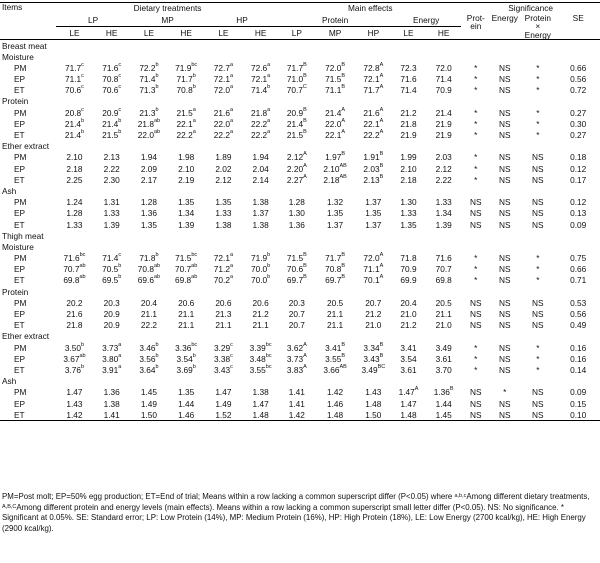 This screenshot has height=563, width=600. I want to click on table-cell: 3.61, so click(408, 369).